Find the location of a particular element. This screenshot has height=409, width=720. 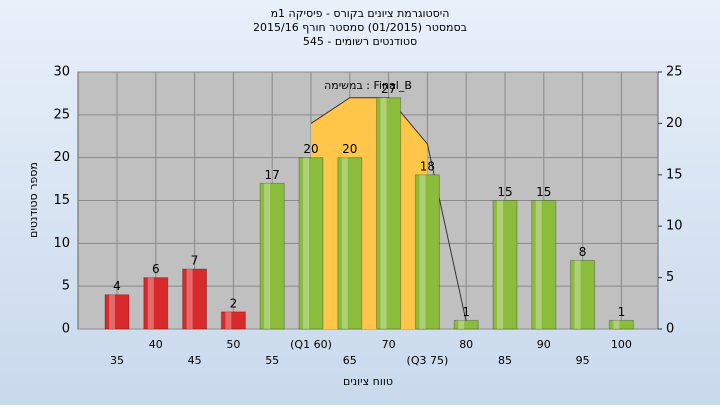

y-tick-label: 5 is located at coordinates (66, 286).